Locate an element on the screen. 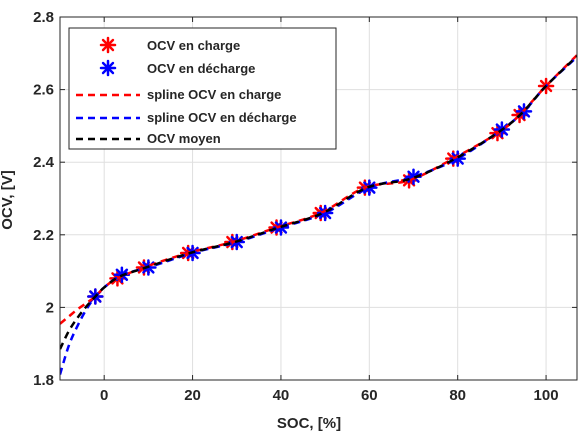 This screenshot has width=579, height=440. legend-label-spline-decharge: spline OCV en décharge is located at coordinates (222, 117).